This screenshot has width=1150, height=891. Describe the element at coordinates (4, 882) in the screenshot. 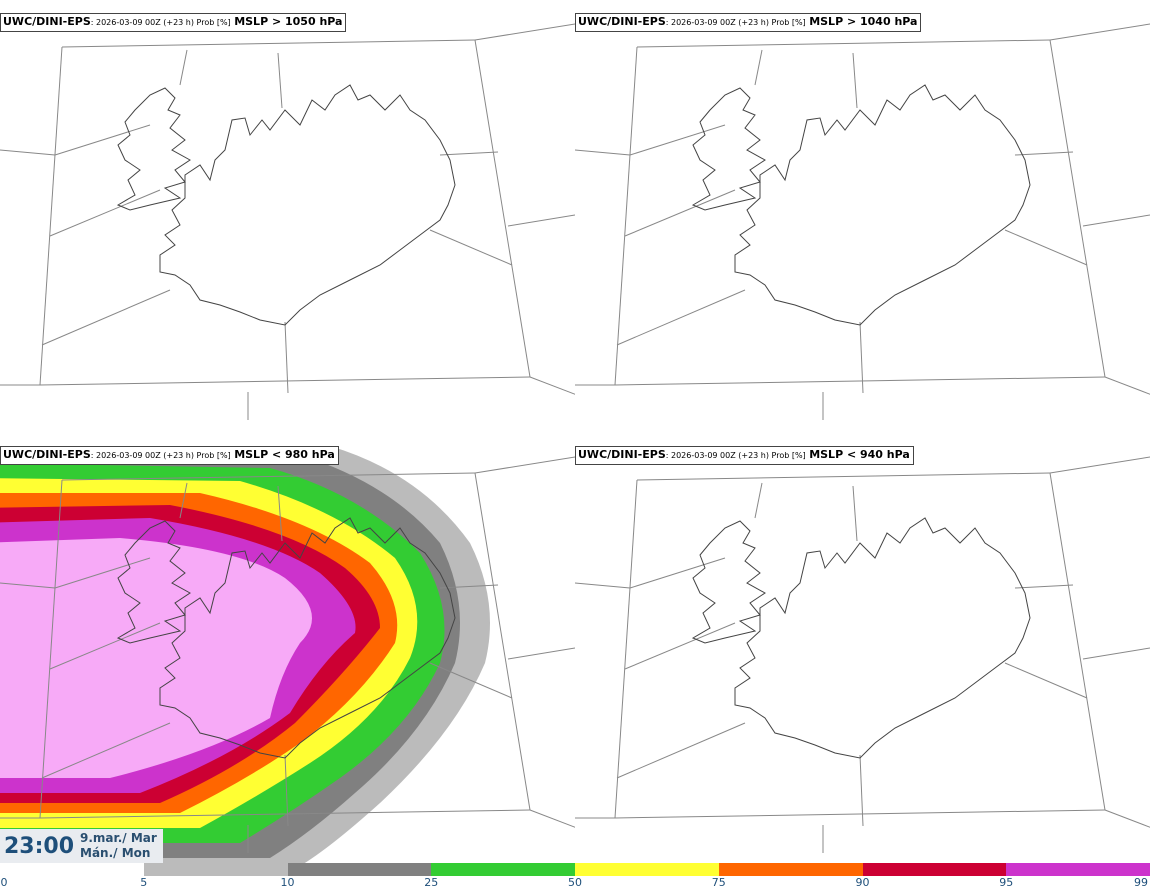

I see `colorbar-tick: 0` at that location.